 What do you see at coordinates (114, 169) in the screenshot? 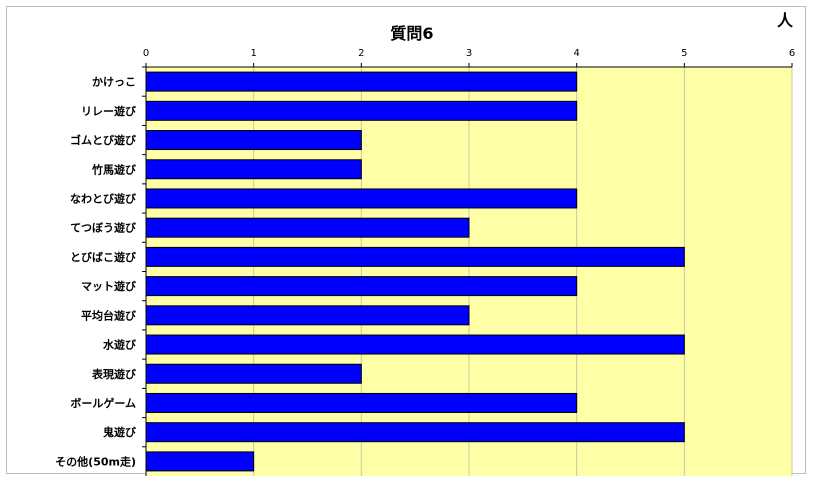
I see `category-label-3: 竹馬遊び` at bounding box center [114, 169].